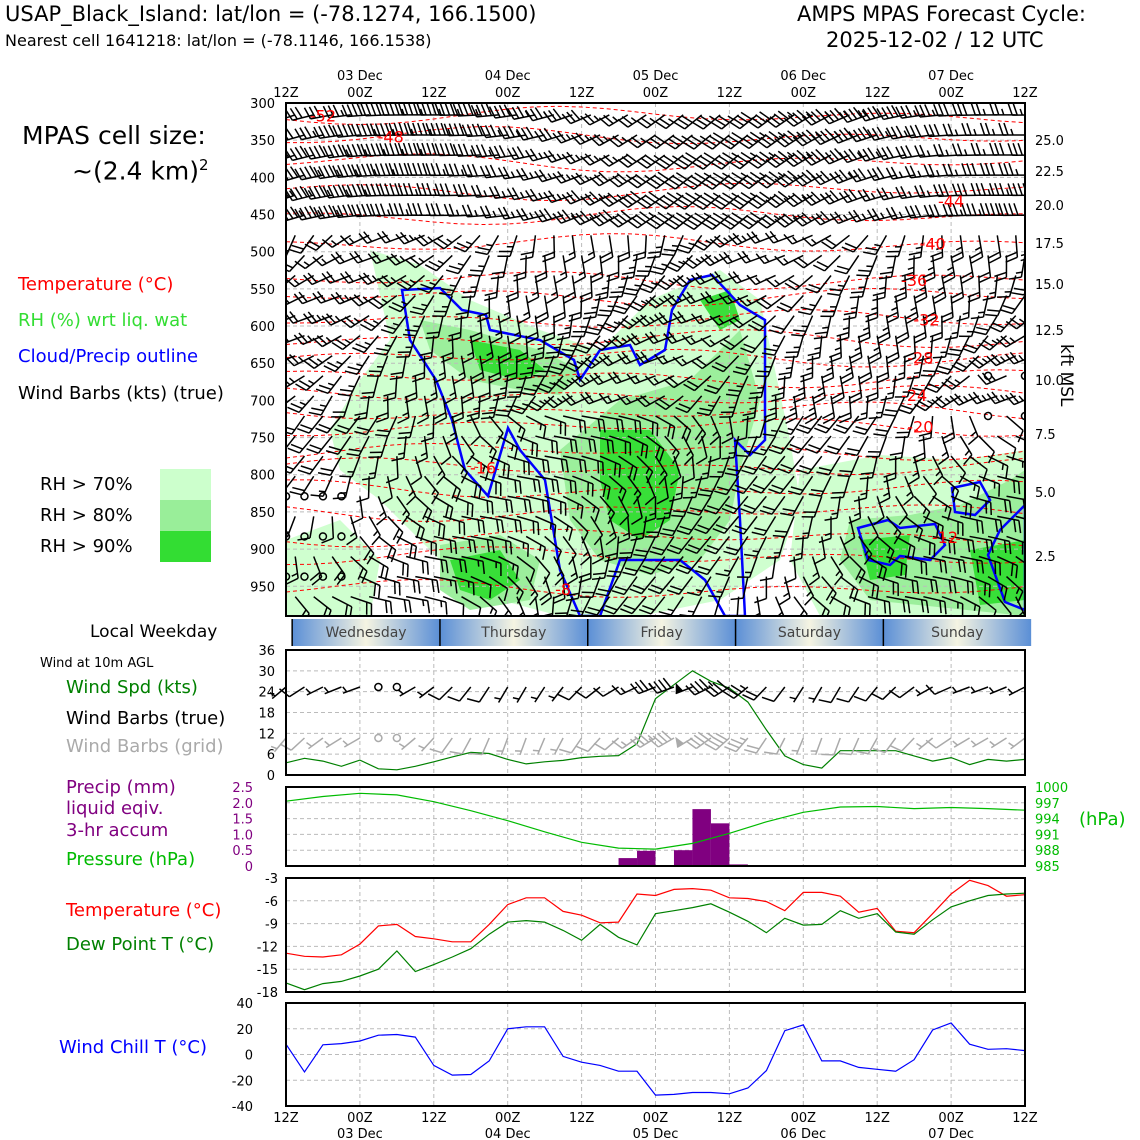 This screenshot has height=1140, width=1140. What do you see at coordinates (885, 557) in the screenshot?
I see `rh-region` at bounding box center [885, 557].